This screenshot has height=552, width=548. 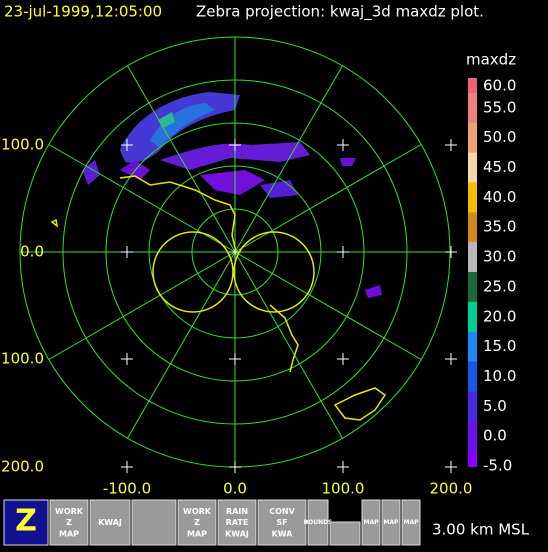 I want to click on colorbar-label: 55.0, so click(x=499, y=107).